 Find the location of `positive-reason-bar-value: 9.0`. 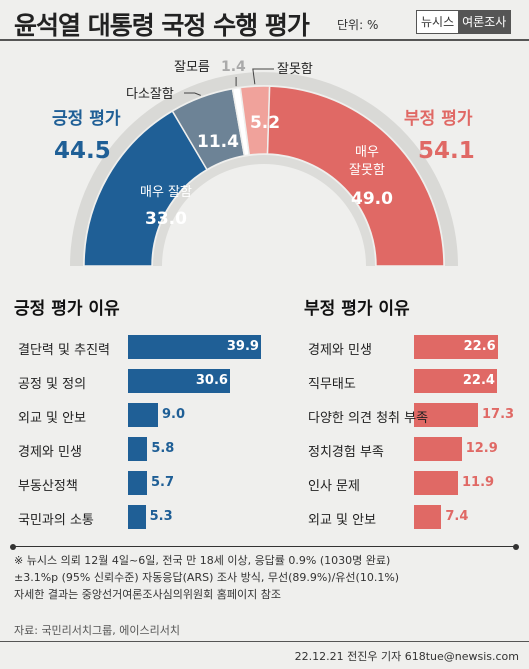

positive-reason-bar-value: 9.0 is located at coordinates (173, 414).